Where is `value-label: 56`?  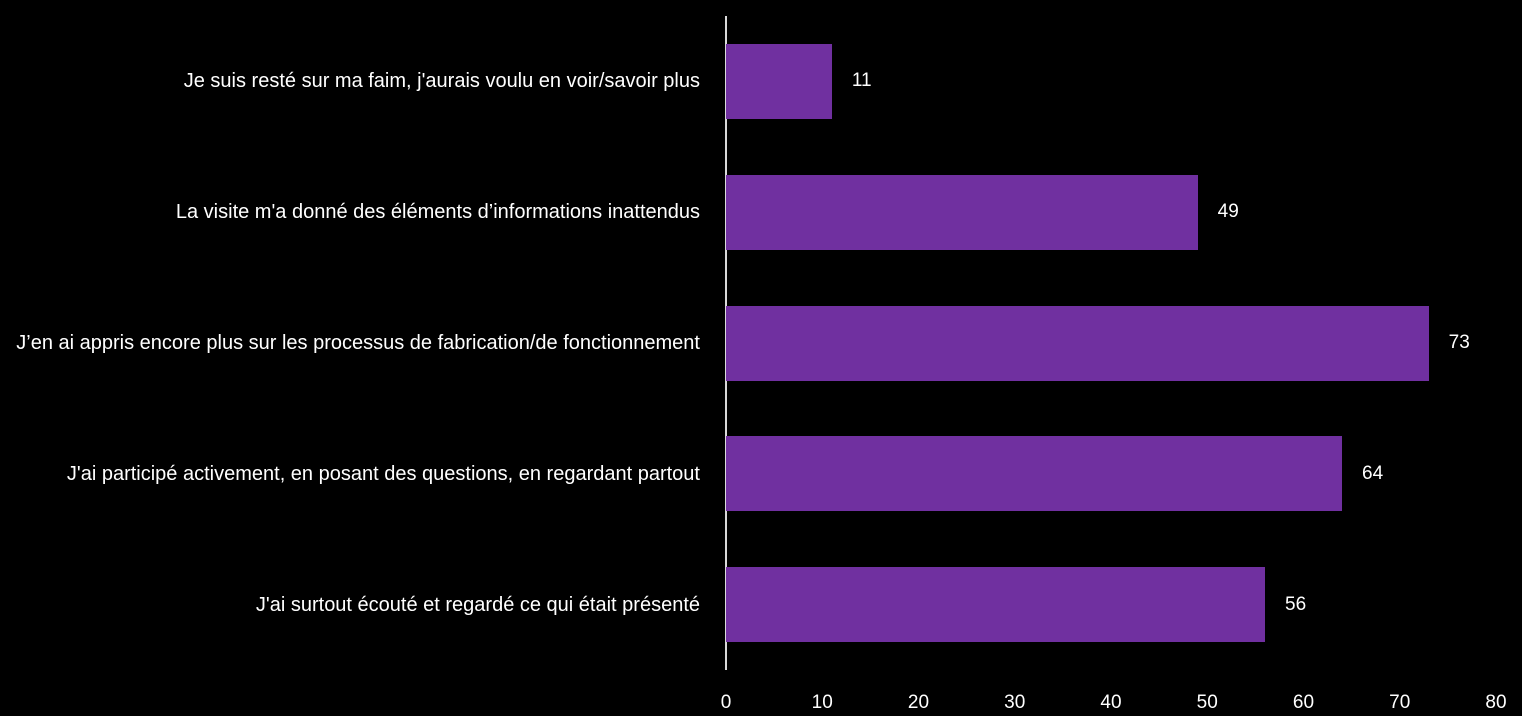
value-label: 56 is located at coordinates (1296, 604).